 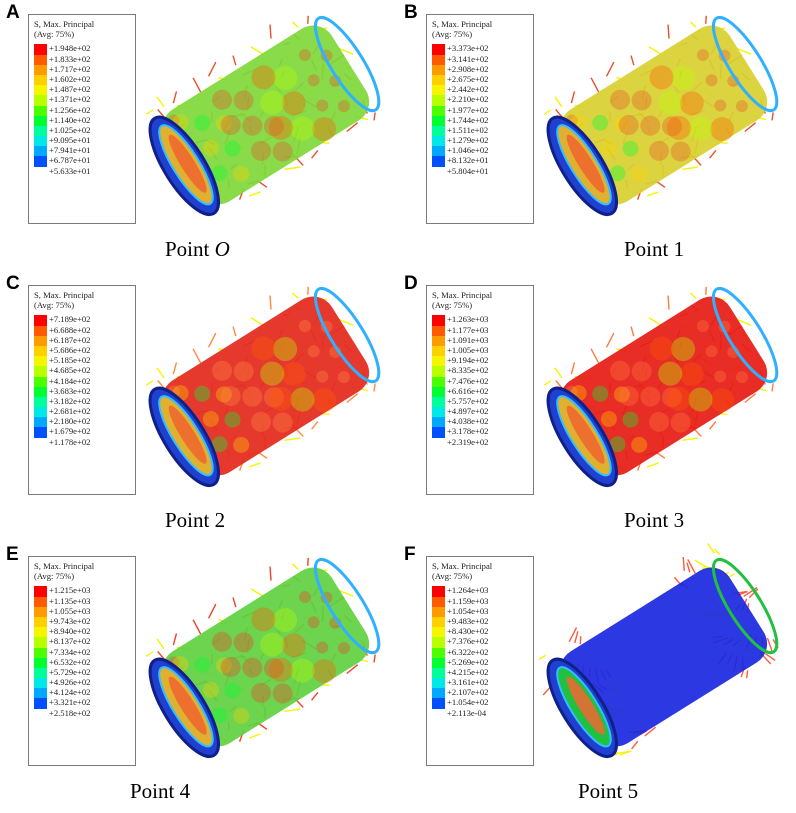 What do you see at coordinates (468, 380) in the screenshot?
I see `legend-value: +7.476e+02` at bounding box center [468, 380].